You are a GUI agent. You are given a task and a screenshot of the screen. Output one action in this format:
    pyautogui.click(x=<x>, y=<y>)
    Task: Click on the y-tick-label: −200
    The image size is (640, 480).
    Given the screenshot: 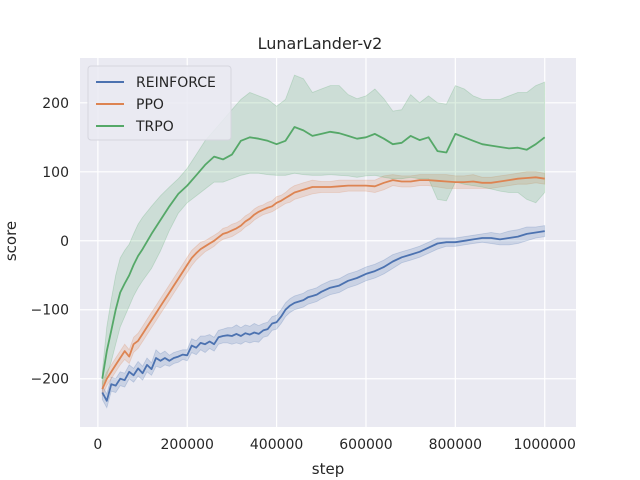 What is the action you would take?
    pyautogui.click(x=50, y=380)
    